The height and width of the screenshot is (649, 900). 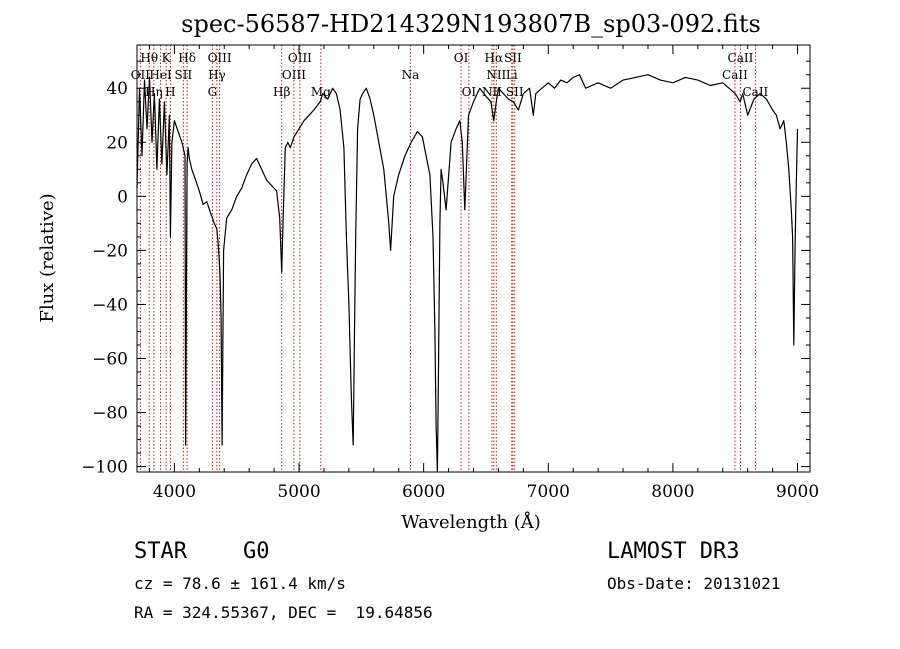 What do you see at coordinates (471, 522) in the screenshot?
I see `x-axis-label: Wavelength (Å)` at bounding box center [471, 522].